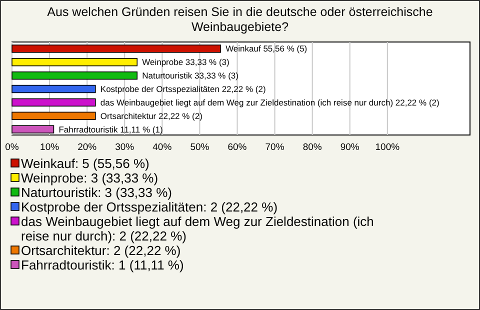 This screenshot has height=310, width=480. What do you see at coordinates (387, 147) in the screenshot?
I see `x-tick-label: 100%` at bounding box center [387, 147].